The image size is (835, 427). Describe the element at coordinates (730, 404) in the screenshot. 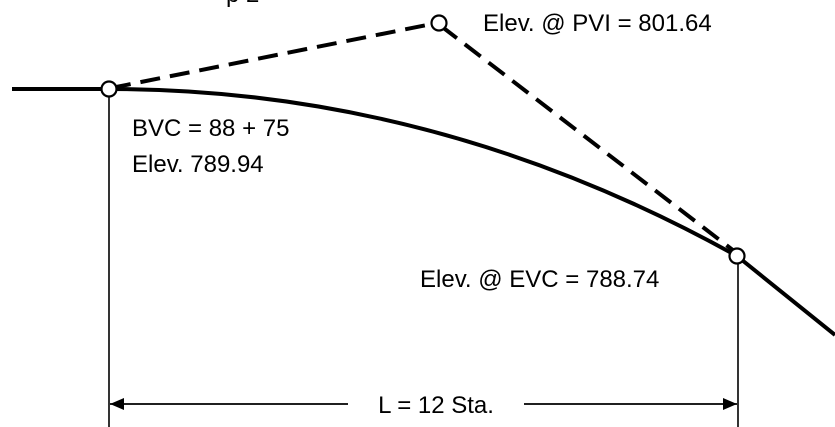

I see `length-right-arrowhead-icon` at that location.